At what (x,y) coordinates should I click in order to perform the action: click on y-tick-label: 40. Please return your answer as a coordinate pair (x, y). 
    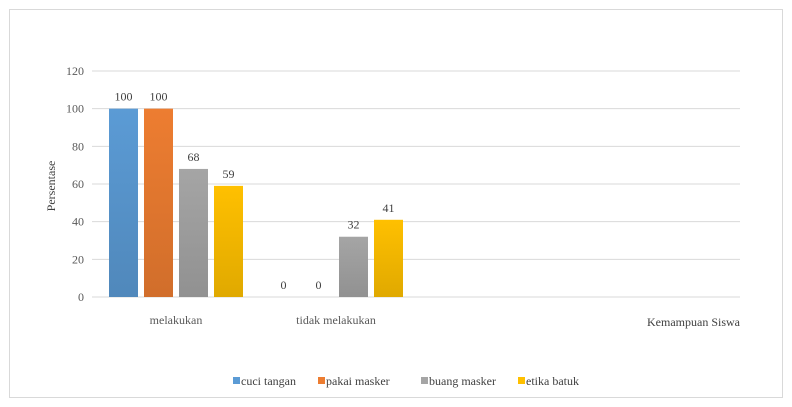
    Looking at the image, I should click on (78, 222).